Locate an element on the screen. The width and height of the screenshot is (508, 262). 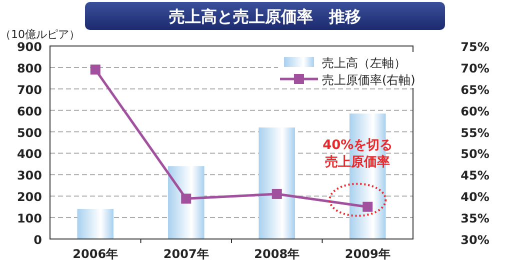
y2-tick-label: 75% is located at coordinates (475, 47).